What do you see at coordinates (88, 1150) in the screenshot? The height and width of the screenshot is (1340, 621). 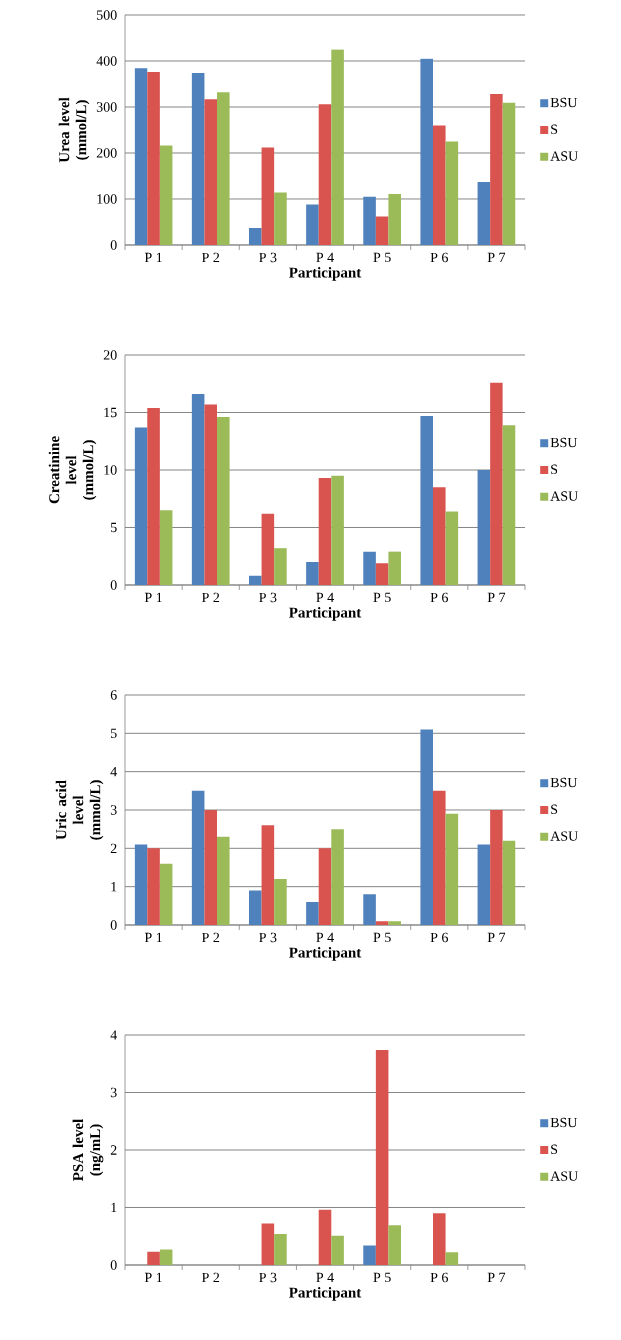 I see `y-axis-title: PSA level (ng/mL)` at bounding box center [88, 1150].